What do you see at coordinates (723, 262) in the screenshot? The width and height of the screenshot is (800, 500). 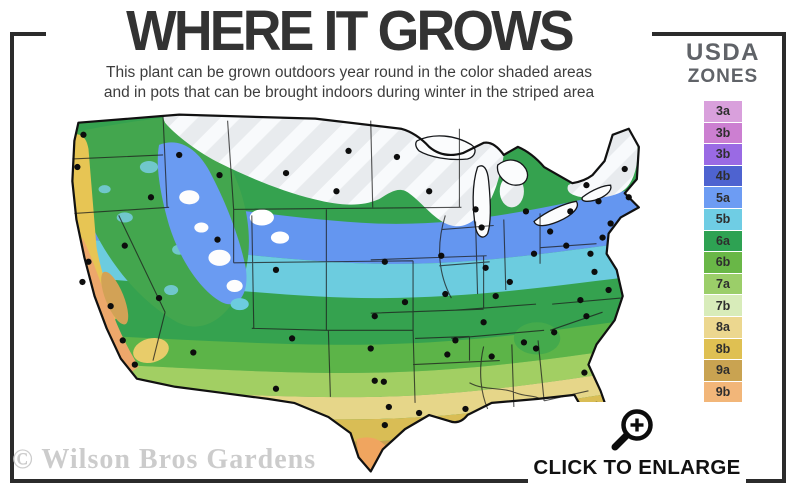 I see `zone-swatch-6b: 6b` at bounding box center [723, 262].